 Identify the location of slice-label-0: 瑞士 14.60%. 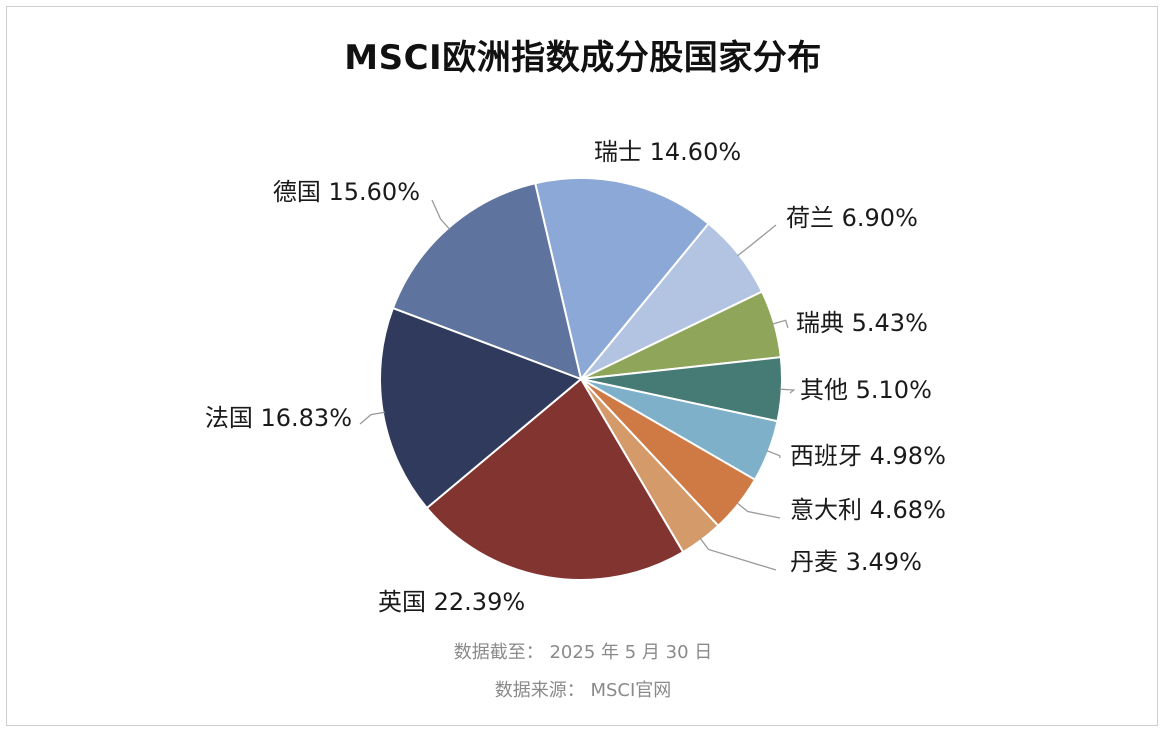
(667, 152).